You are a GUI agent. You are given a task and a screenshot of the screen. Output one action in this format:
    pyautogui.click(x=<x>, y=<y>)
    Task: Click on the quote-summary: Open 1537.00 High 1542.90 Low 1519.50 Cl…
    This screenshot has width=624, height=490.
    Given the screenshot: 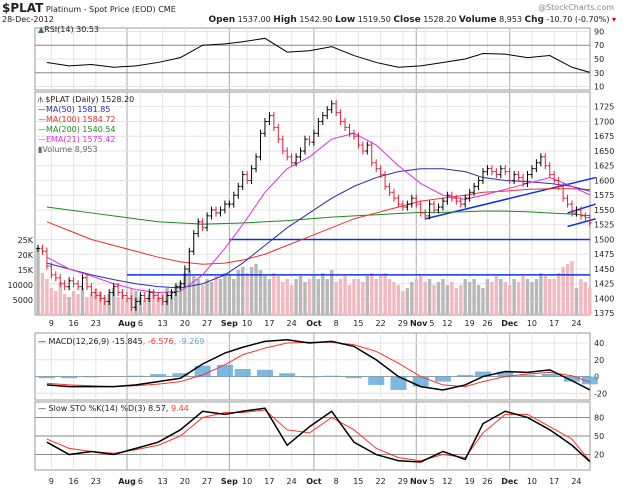 What is the action you would take?
    pyautogui.click(x=412, y=20)
    